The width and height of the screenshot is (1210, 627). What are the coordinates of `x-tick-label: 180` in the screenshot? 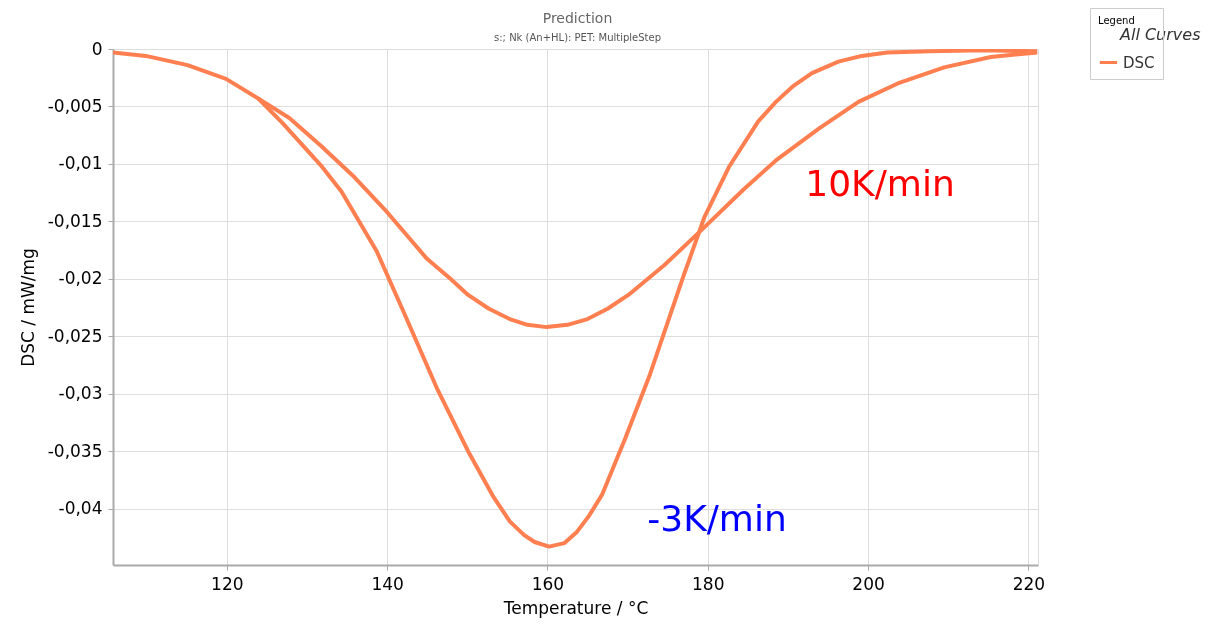 It's located at (708, 583).